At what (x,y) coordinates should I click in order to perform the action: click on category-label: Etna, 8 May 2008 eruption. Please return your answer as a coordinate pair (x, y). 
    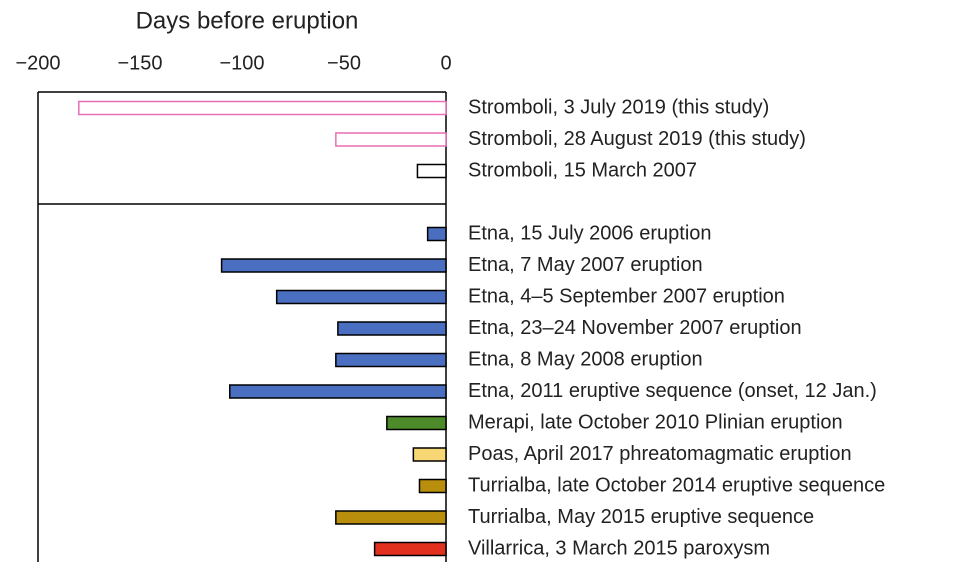
    Looking at the image, I should click on (585, 359).